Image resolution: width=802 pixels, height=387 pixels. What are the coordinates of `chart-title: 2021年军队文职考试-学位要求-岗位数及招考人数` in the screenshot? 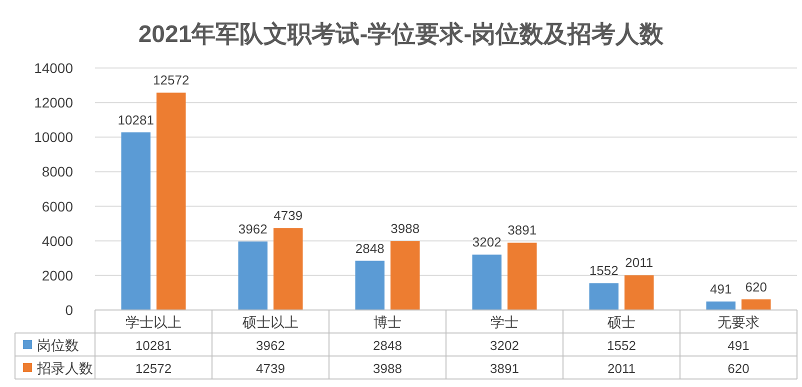 It's located at (401, 34).